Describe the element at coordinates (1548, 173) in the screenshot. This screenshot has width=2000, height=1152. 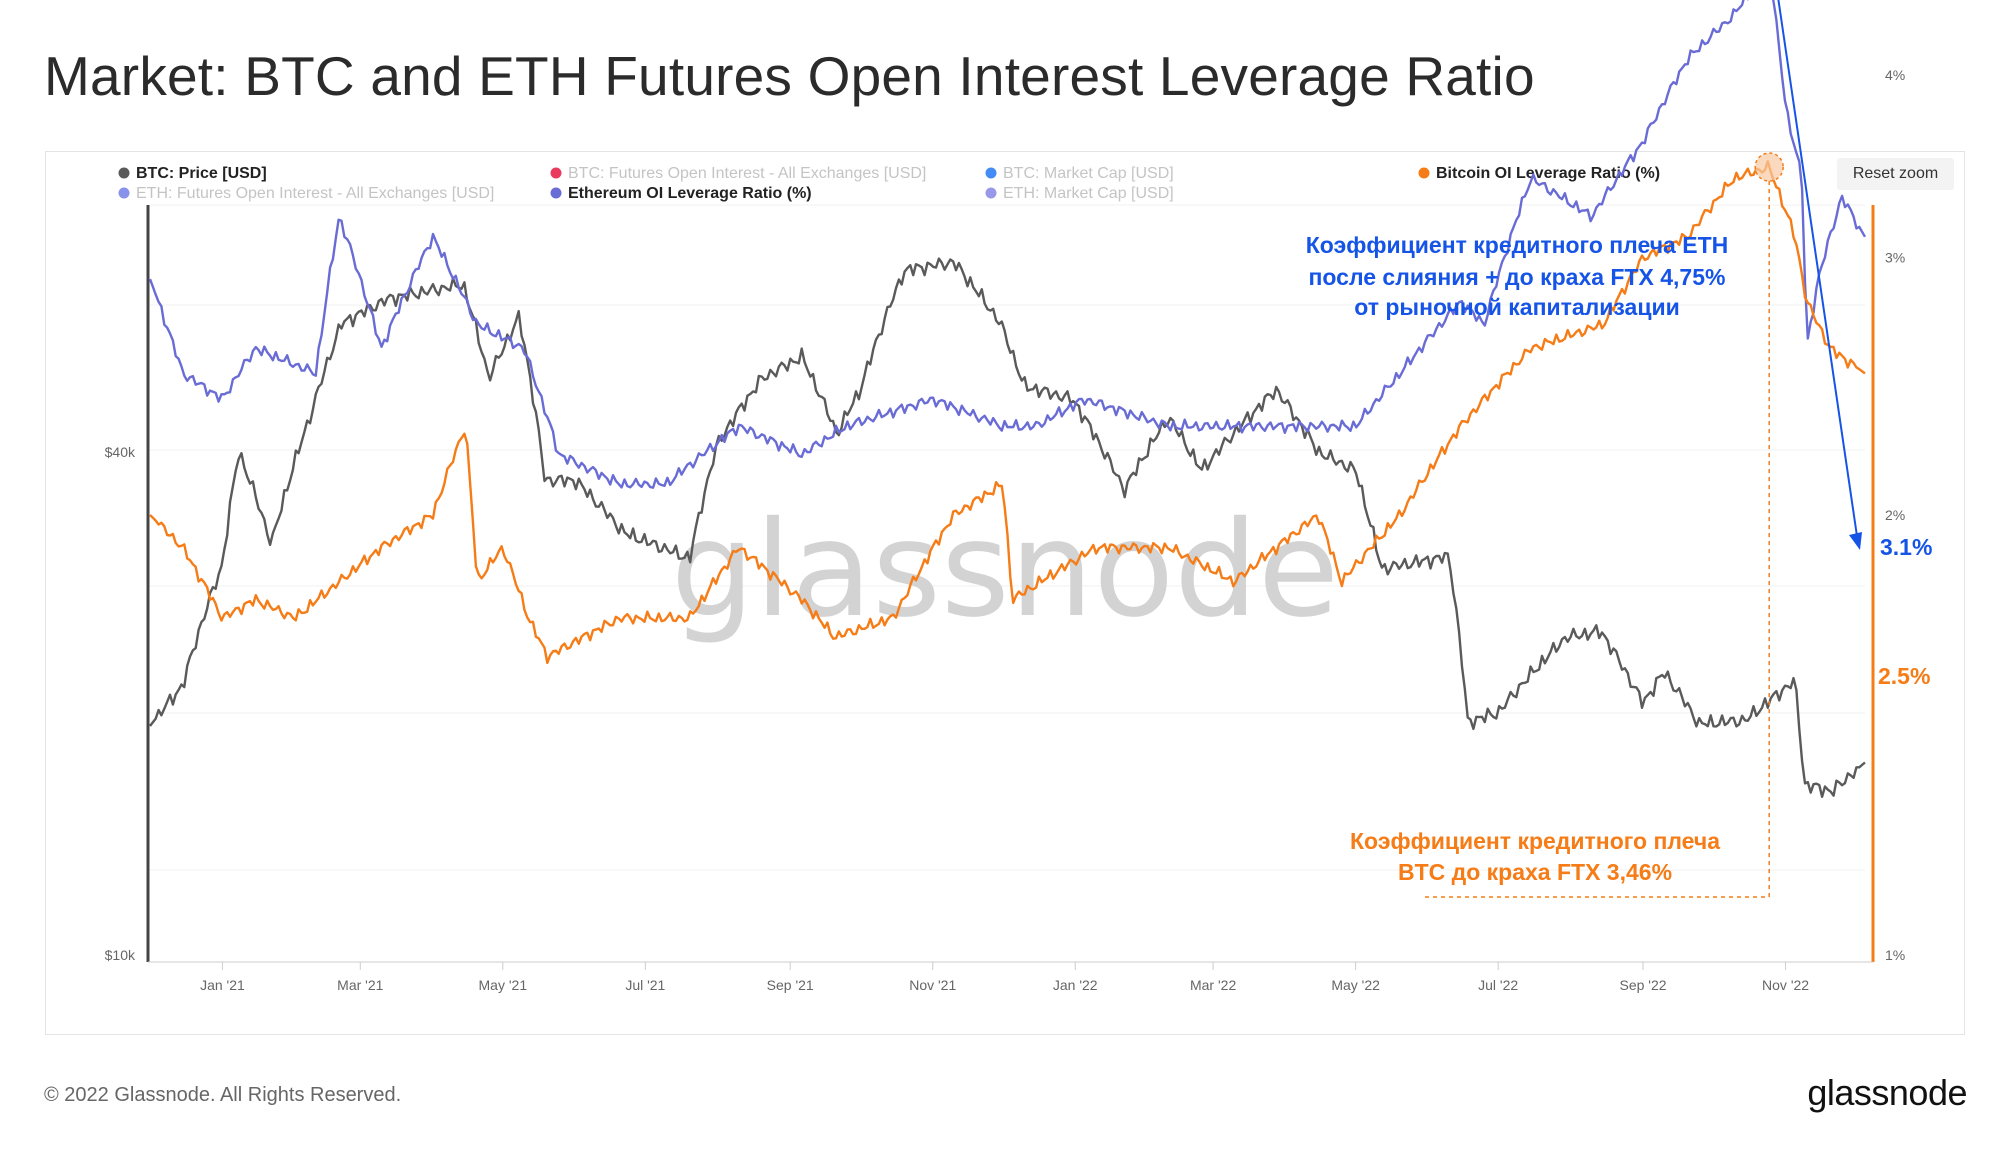
I see `legend-label: Bitcoin OI Leverage Ratio (%)` at that location.